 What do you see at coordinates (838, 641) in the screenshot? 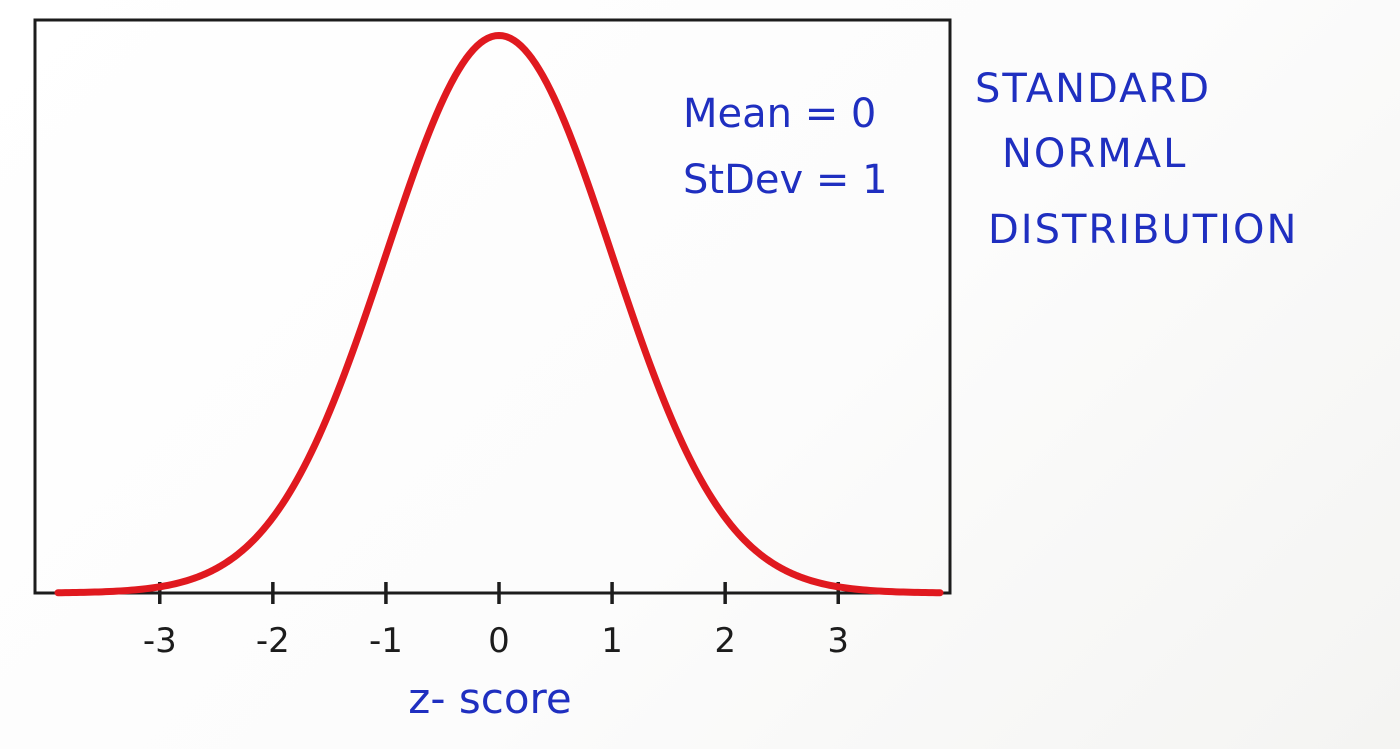
I see `x-tick-label: 3` at bounding box center [838, 641].